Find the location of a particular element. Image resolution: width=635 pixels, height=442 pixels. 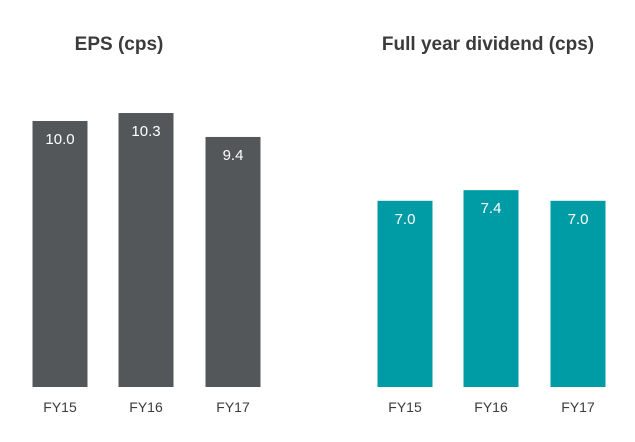

eps-bar-fy15 is located at coordinates (60, 254).